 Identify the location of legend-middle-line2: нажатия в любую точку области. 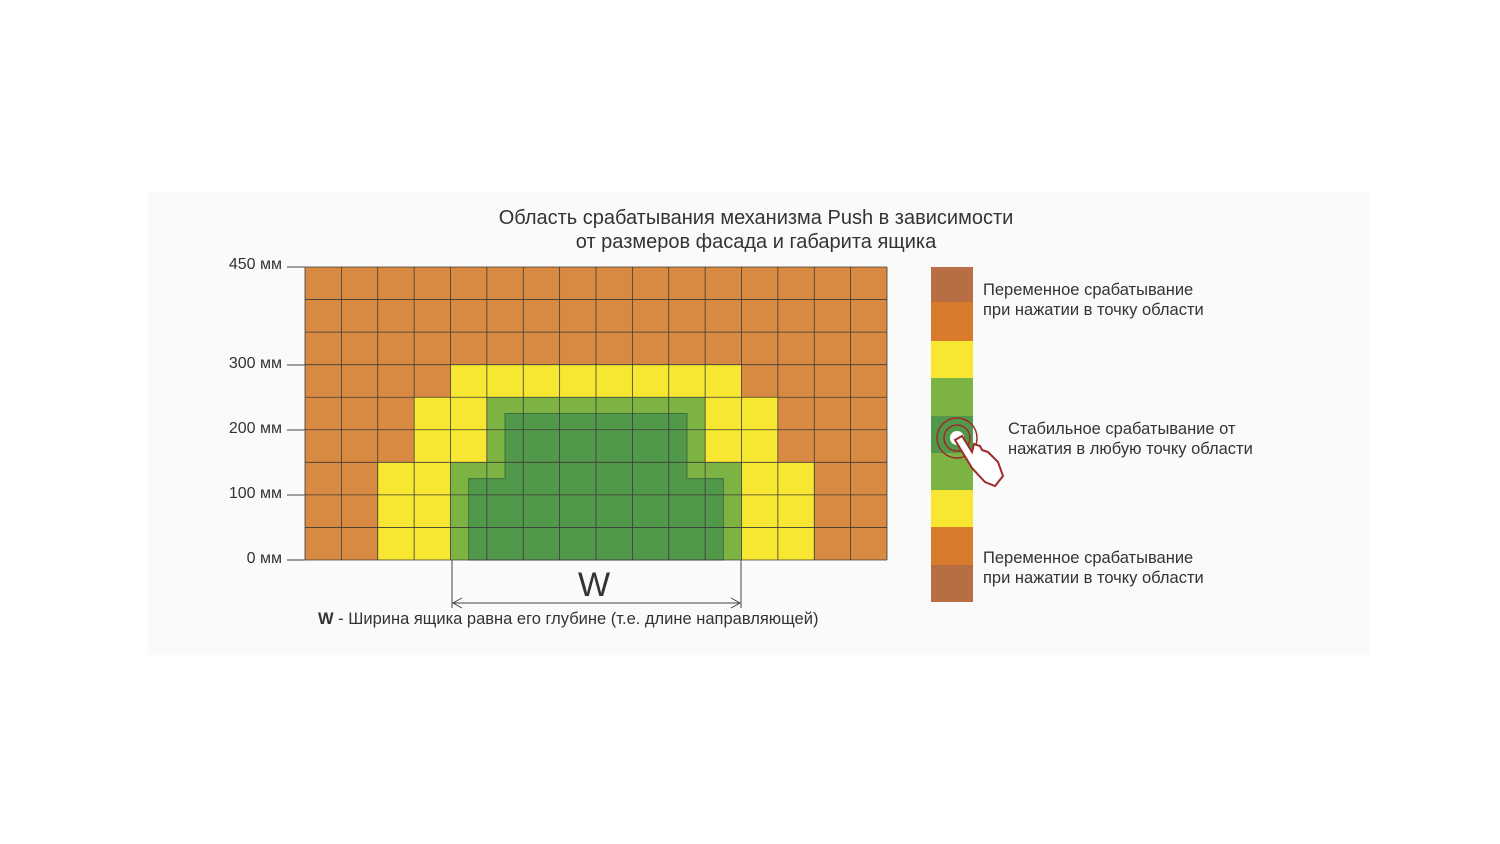
(1130, 449).